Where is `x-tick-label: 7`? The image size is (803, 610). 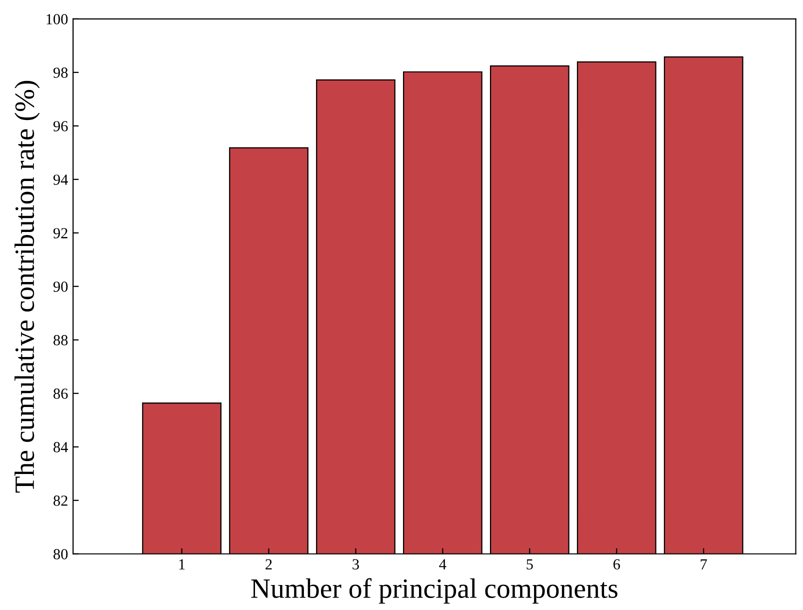
x-tick-label: 7 is located at coordinates (703, 564).